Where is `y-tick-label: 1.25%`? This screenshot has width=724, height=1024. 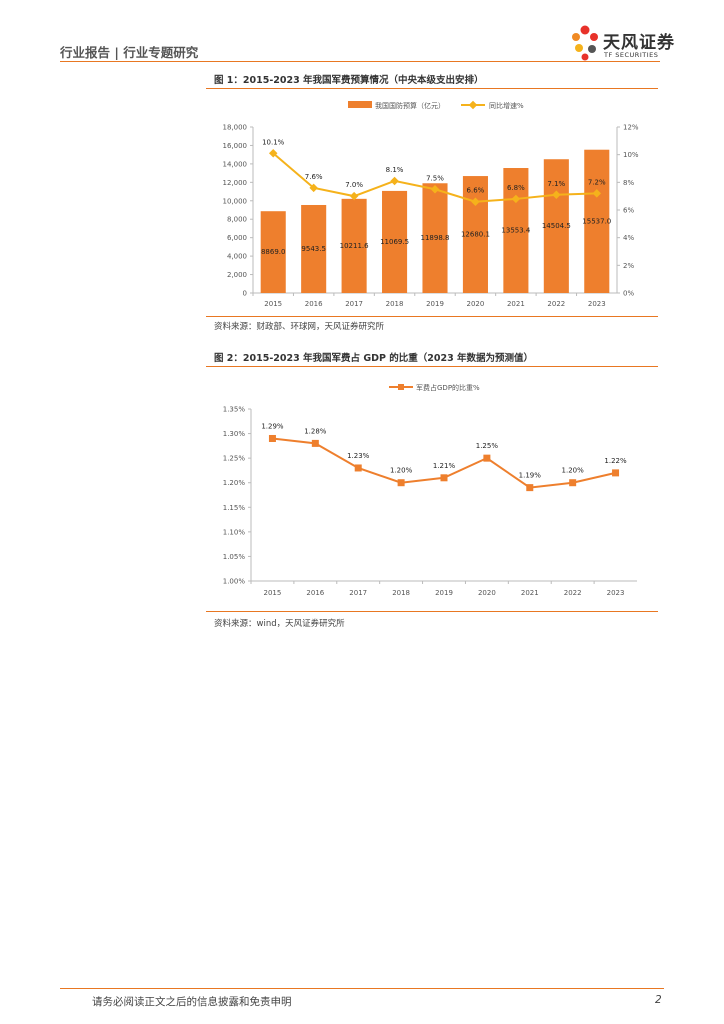
y-tick-label: 1.25% is located at coordinates (234, 459).